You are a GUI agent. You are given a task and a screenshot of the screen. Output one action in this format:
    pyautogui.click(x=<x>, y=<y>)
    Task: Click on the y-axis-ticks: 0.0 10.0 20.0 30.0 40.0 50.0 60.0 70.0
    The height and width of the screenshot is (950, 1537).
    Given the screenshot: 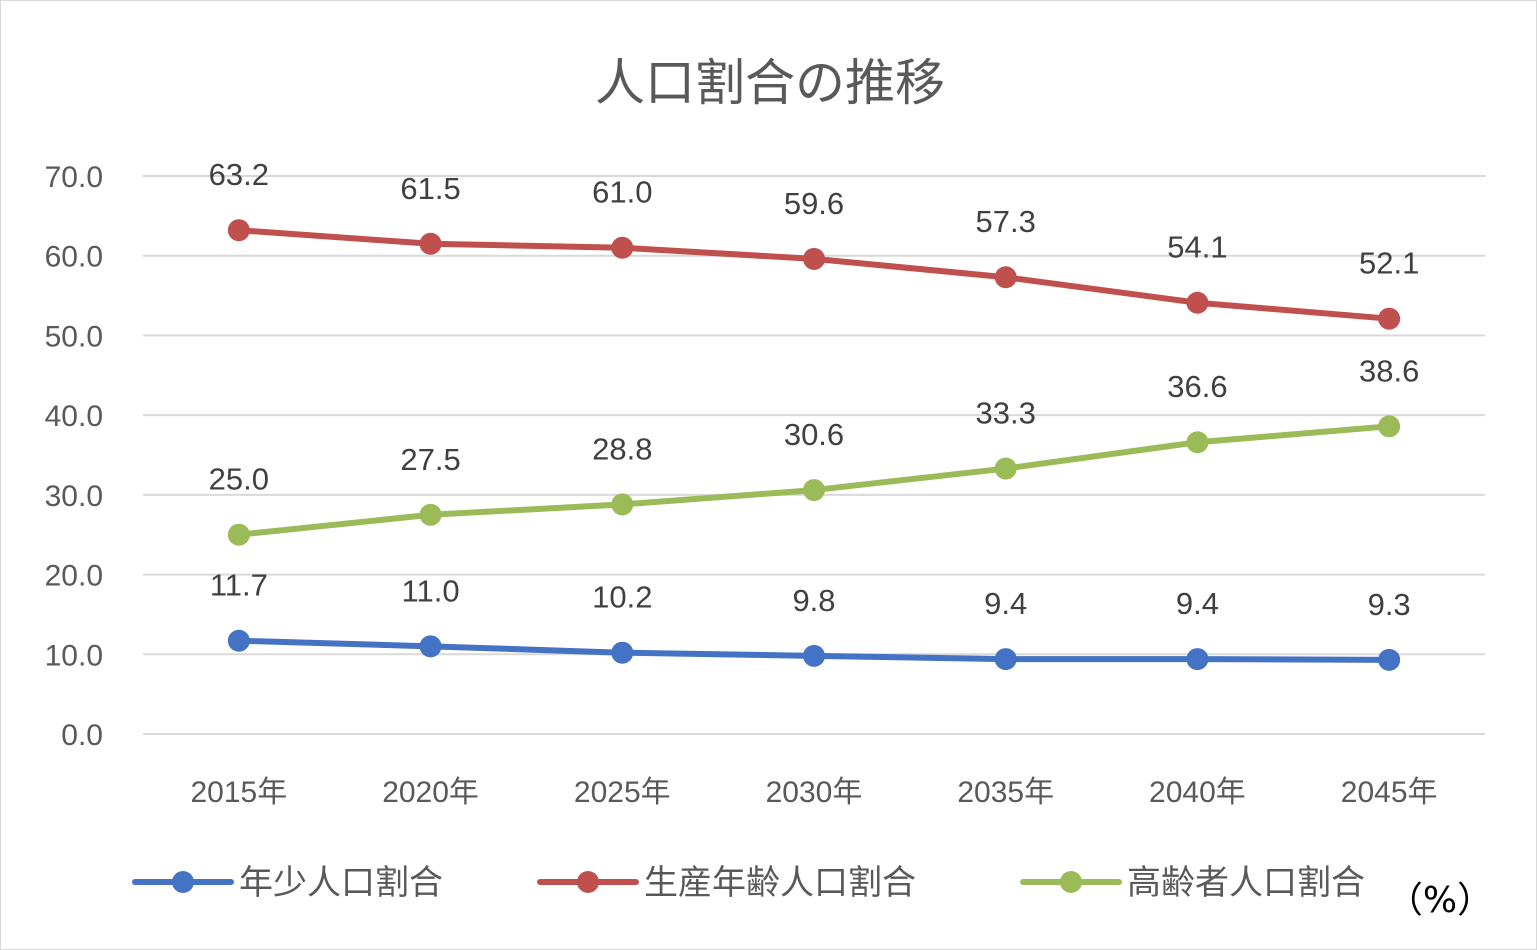 What is the action you would take?
    pyautogui.click(x=74, y=456)
    